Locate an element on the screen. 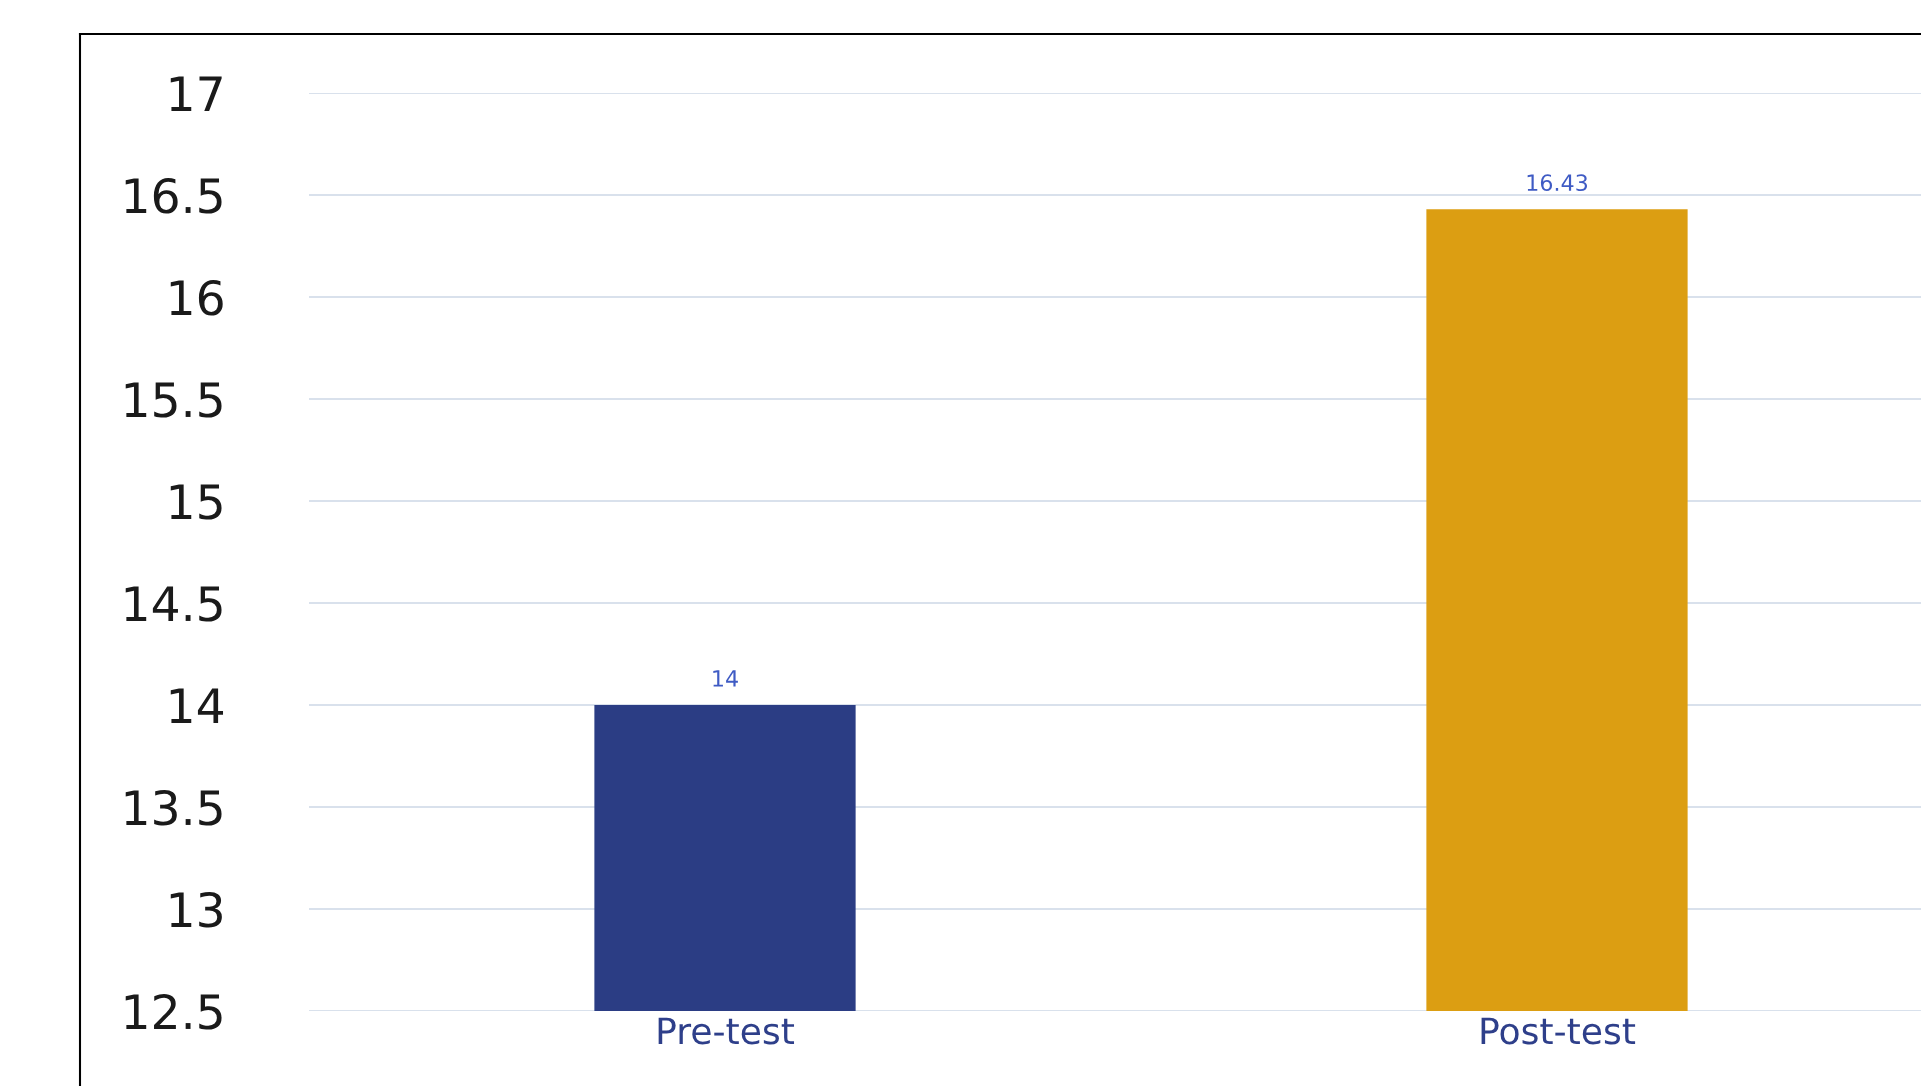  data-label: 14 is located at coordinates (725, 678).